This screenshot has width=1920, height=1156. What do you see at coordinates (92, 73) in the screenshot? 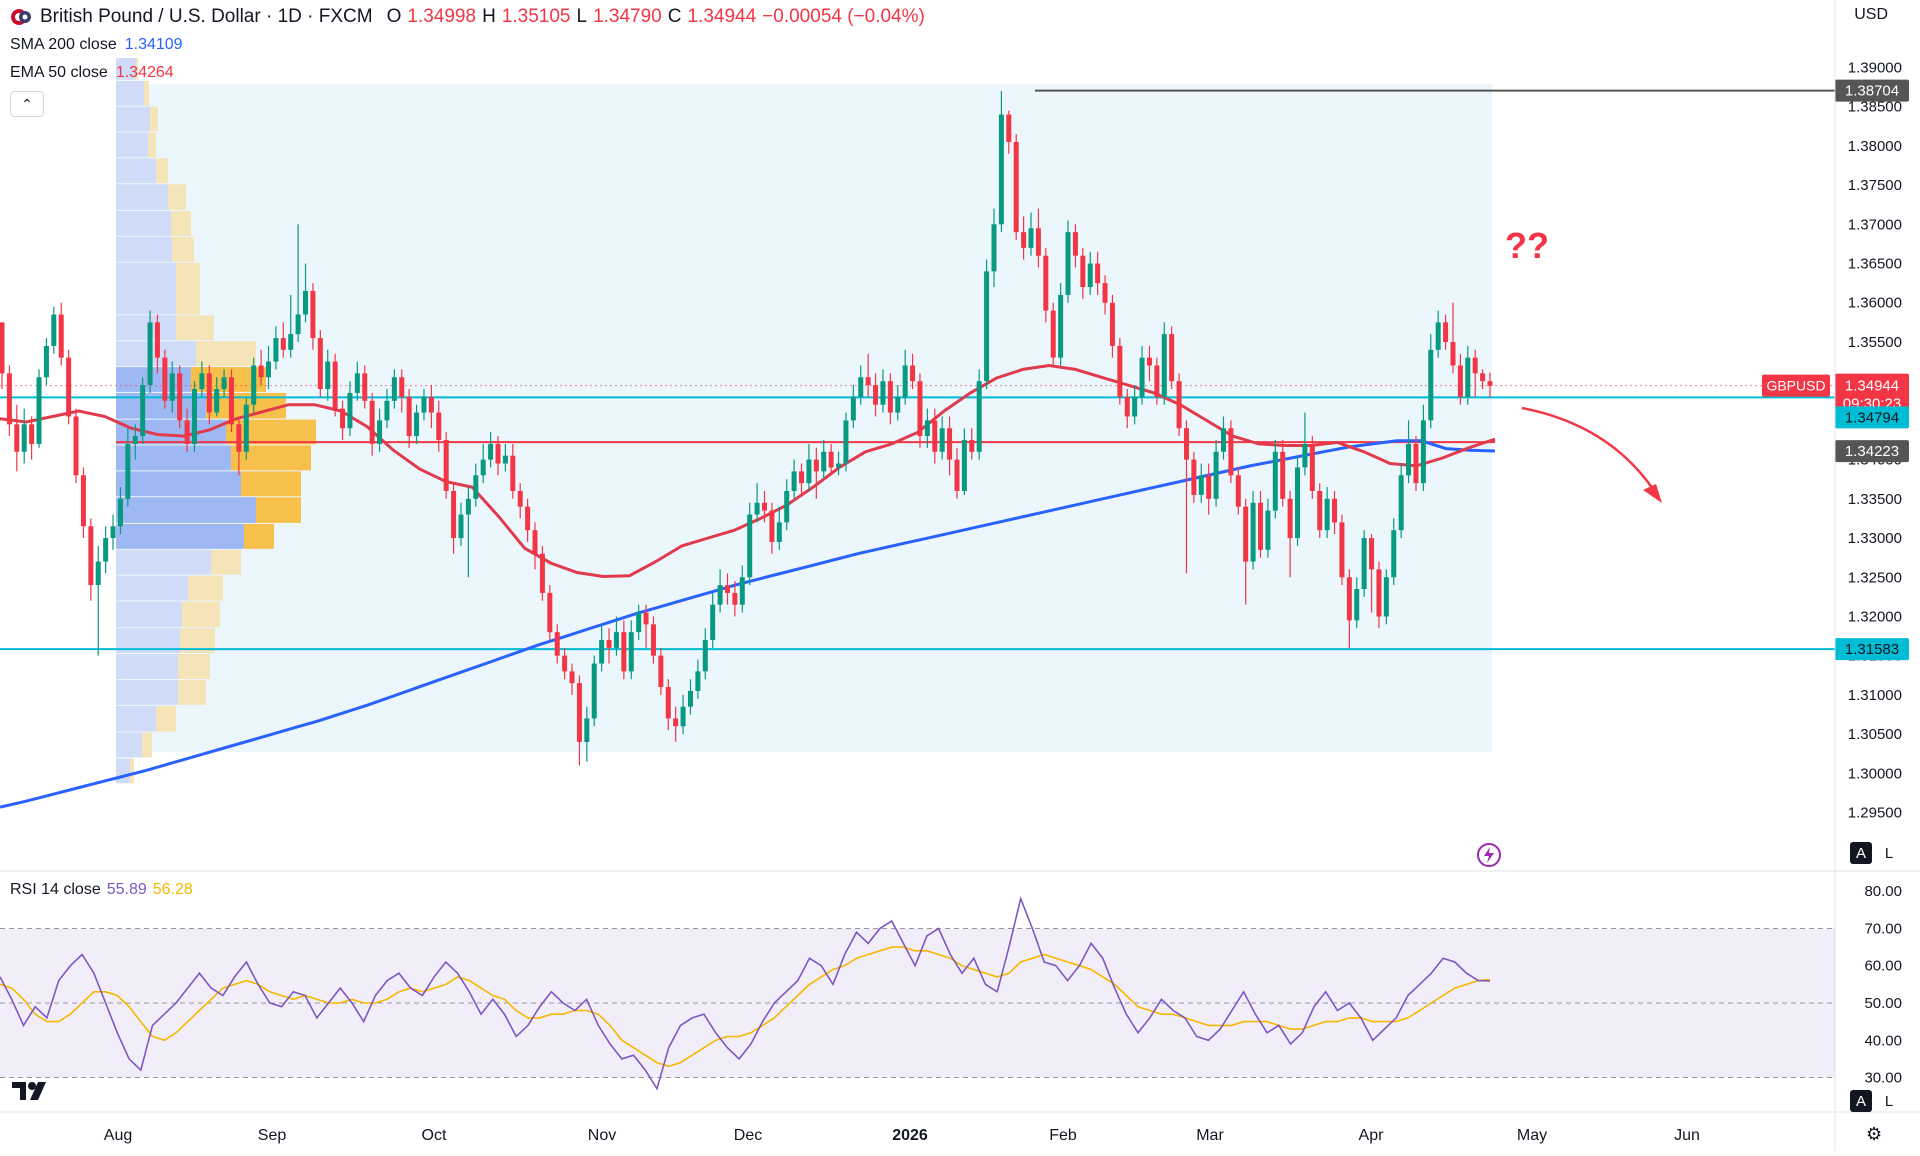
I see `ema-legend: EMA 50 close 1.34264` at bounding box center [92, 73].